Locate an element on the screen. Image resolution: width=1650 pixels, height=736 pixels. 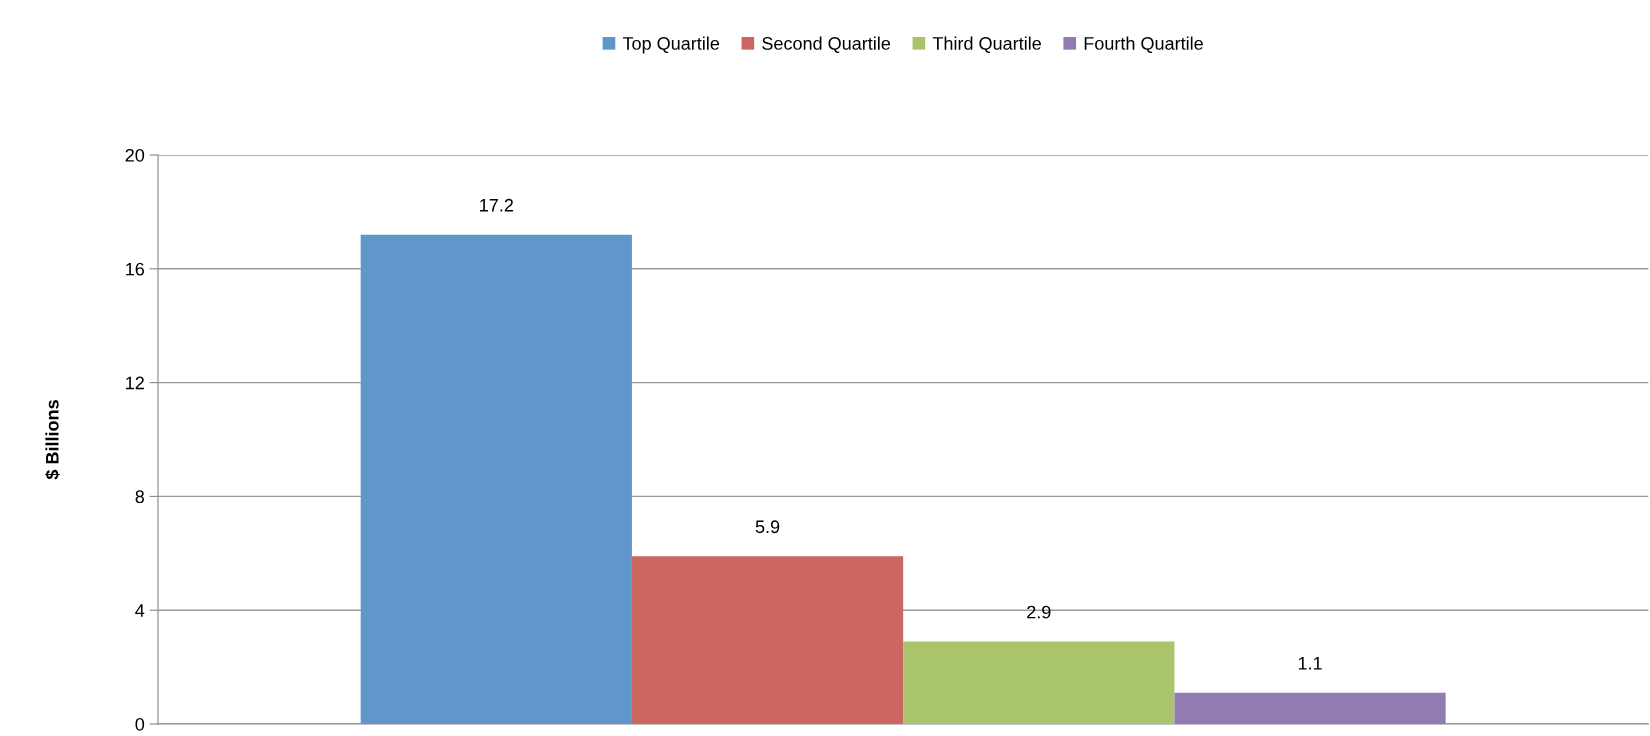
data-label: 5.9 is located at coordinates (767, 527).